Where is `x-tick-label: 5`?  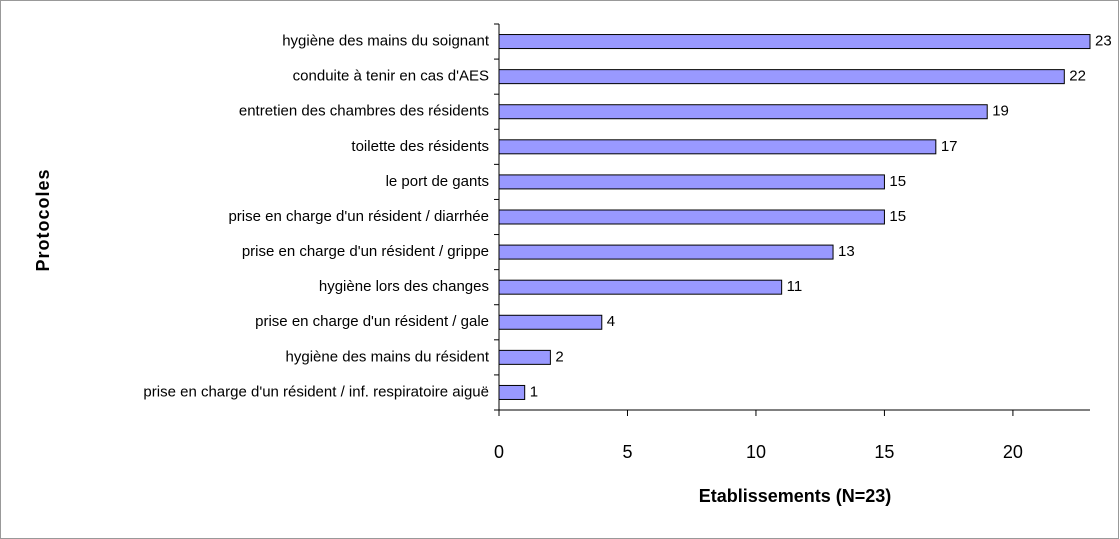
x-tick-label: 5 is located at coordinates (627, 452).